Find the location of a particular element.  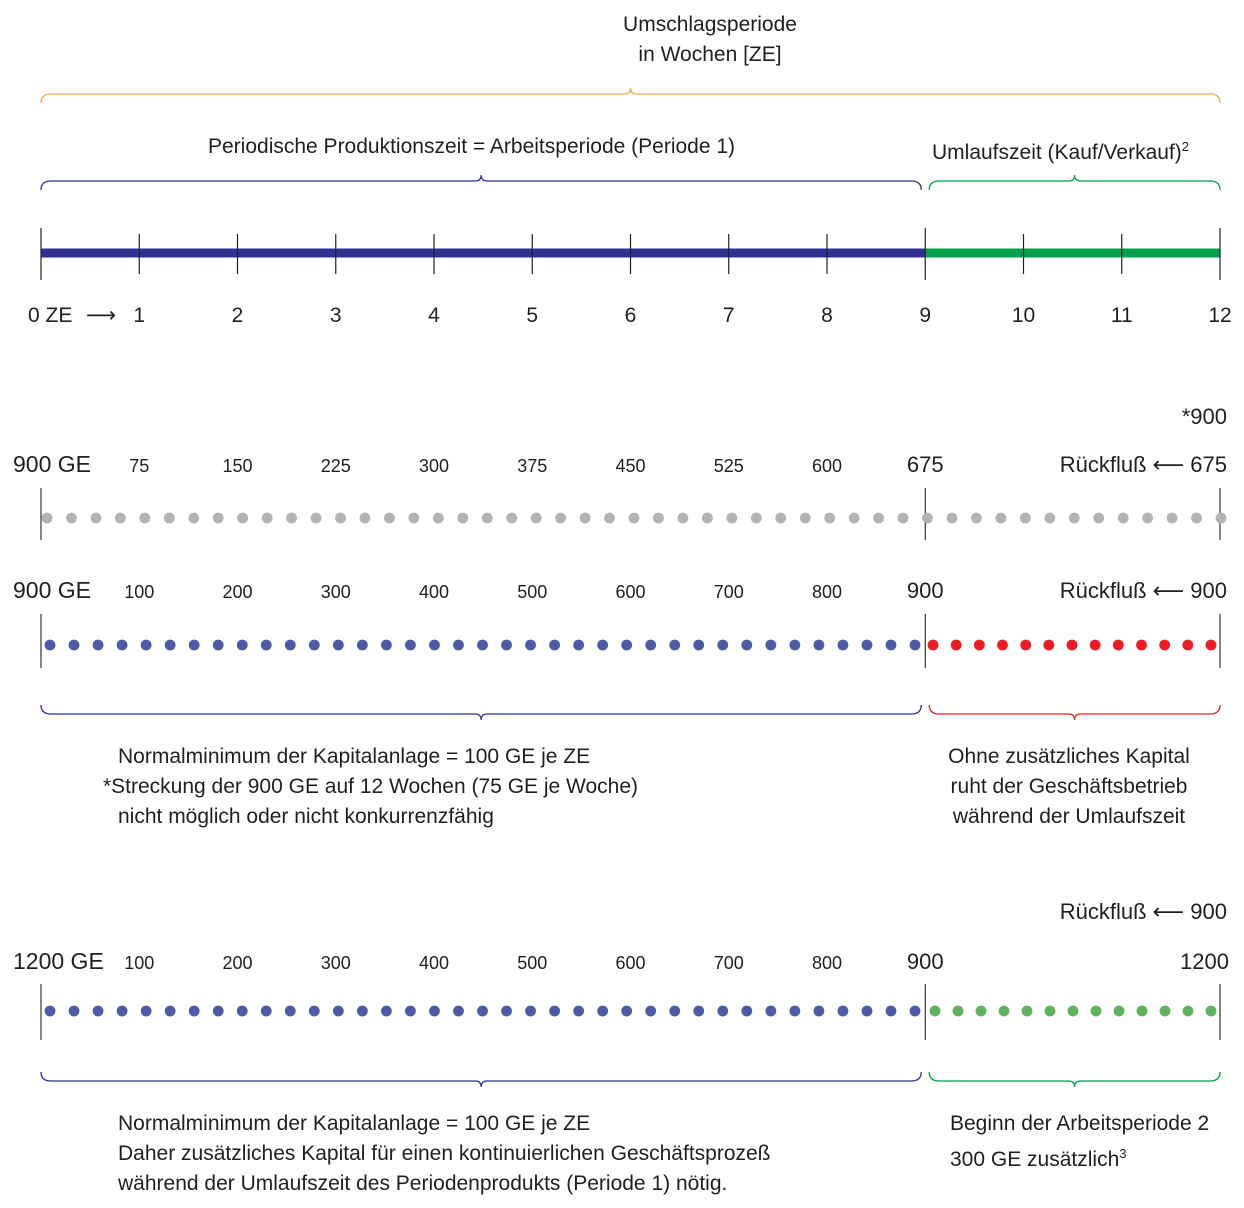

production-brace is located at coordinates (481, 182).